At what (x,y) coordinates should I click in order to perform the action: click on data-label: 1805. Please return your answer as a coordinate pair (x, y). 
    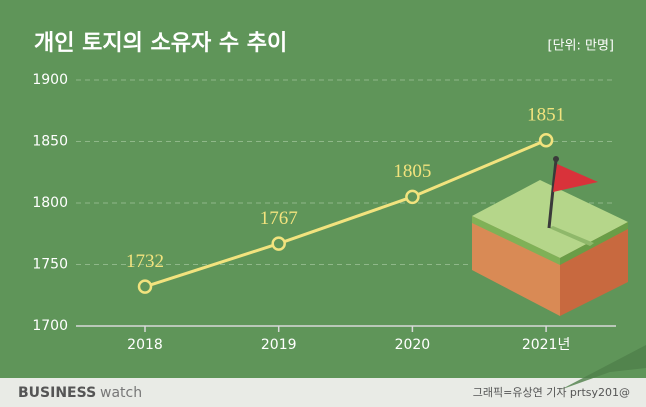
    Looking at the image, I should click on (412, 171).